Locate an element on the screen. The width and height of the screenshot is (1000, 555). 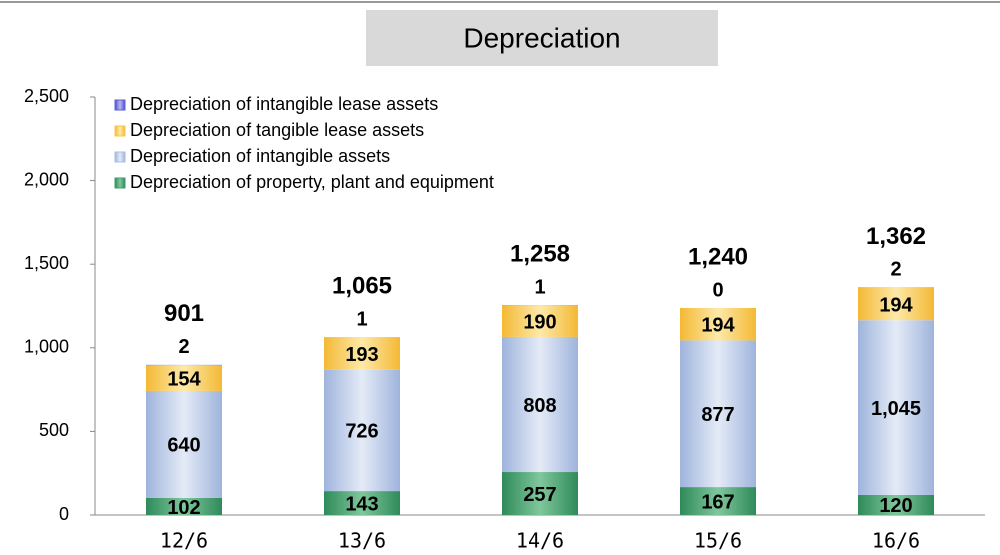
chart-title: Depreciation is located at coordinates (541, 37).